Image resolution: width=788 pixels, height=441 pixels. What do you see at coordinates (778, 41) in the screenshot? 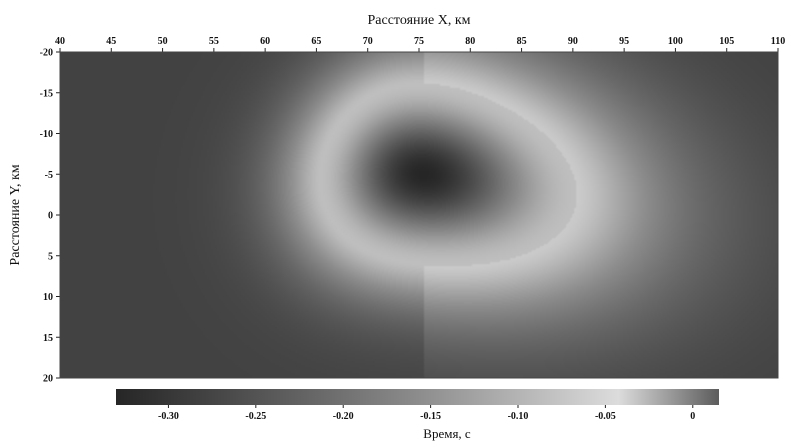
I see `x-tick-label: 110` at bounding box center [778, 41].